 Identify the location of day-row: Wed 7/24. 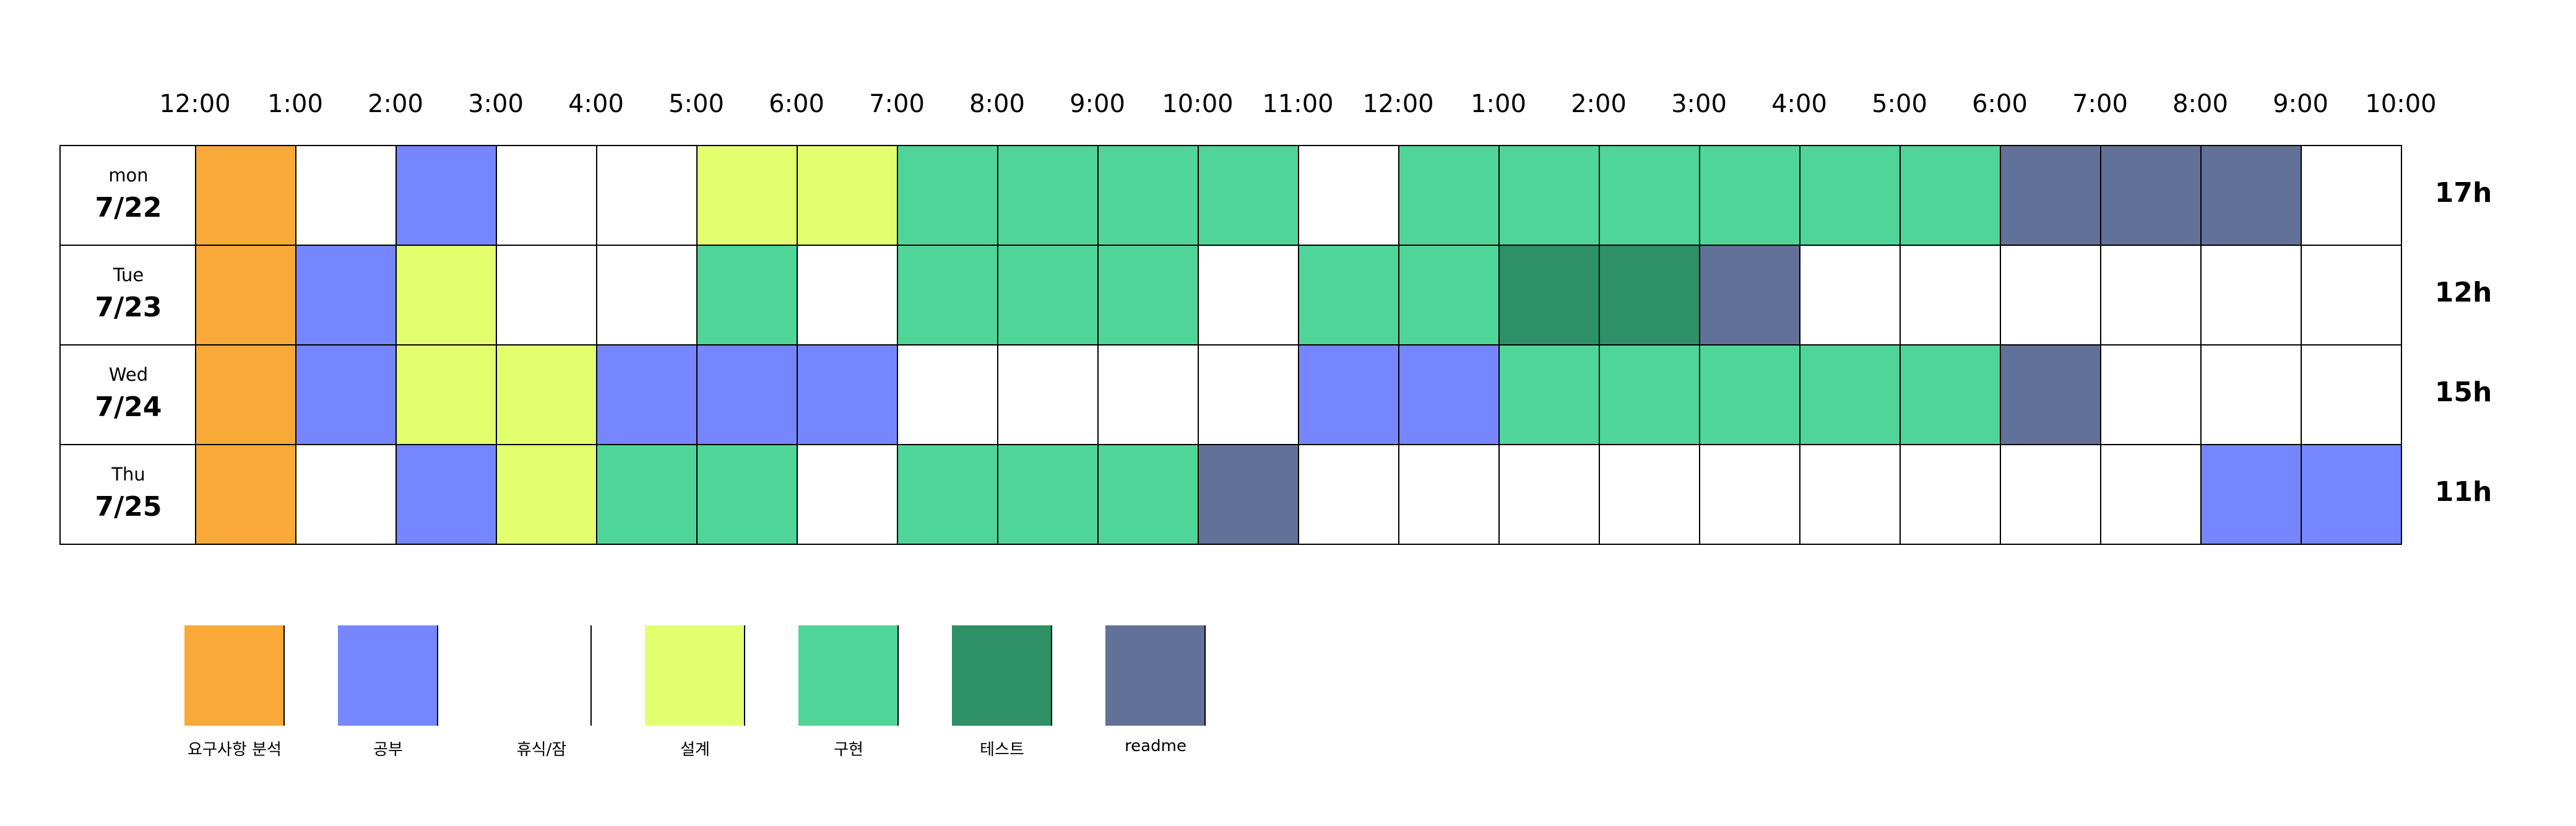
(1230, 394).